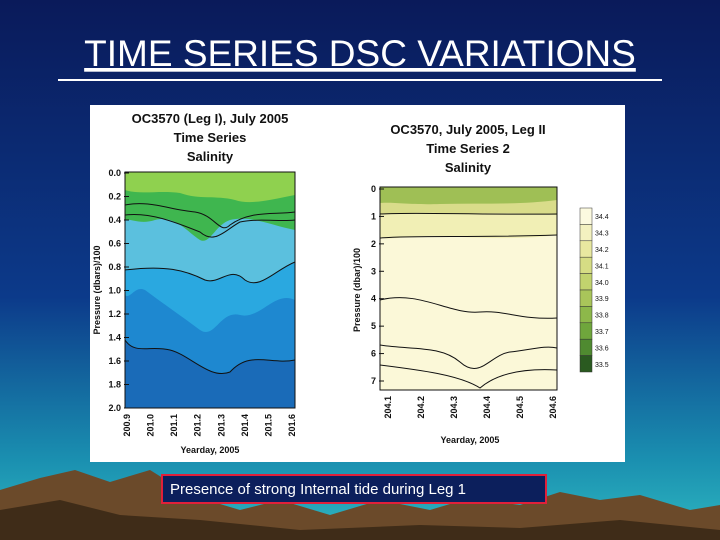 Image resolution: width=720 pixels, height=540 pixels. I want to click on slide-title: TIME SERIES DSC VARIATIONS, so click(360, 53).